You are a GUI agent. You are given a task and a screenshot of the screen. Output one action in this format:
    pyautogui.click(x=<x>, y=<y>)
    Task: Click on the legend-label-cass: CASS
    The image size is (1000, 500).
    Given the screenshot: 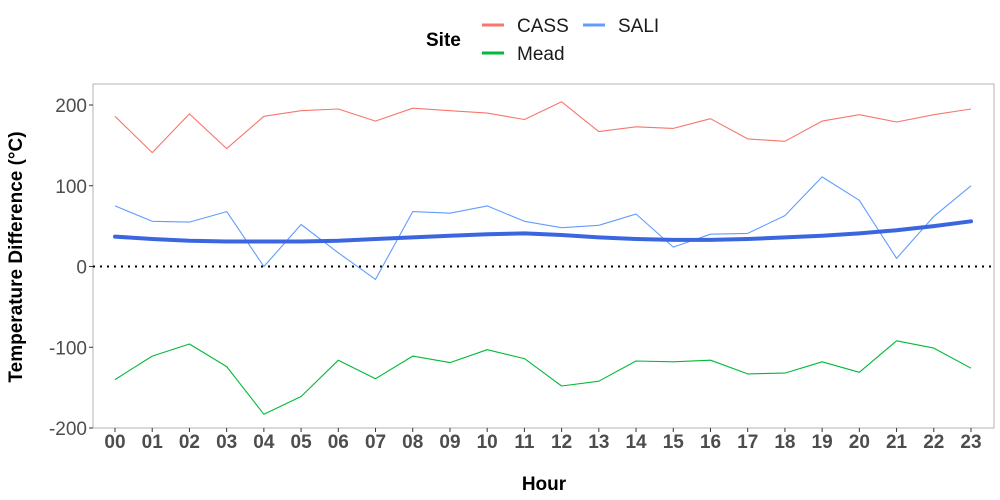 What is the action you would take?
    pyautogui.click(x=543, y=26)
    